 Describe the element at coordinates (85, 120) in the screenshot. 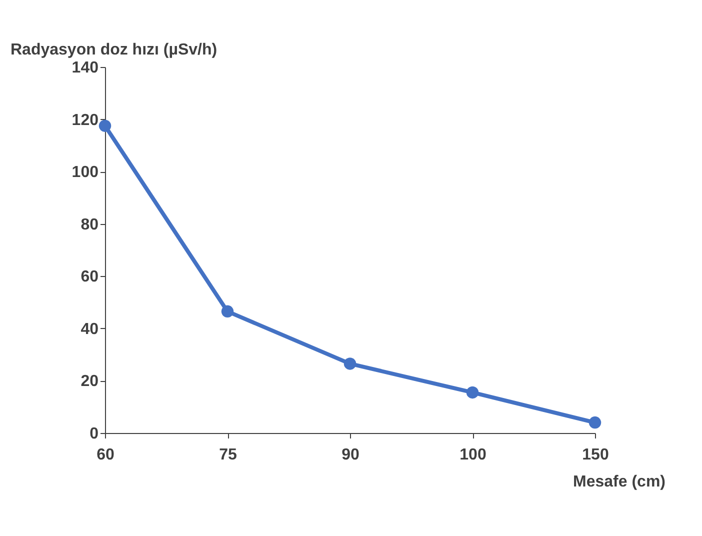

I see `y-tick-label: 120` at that location.